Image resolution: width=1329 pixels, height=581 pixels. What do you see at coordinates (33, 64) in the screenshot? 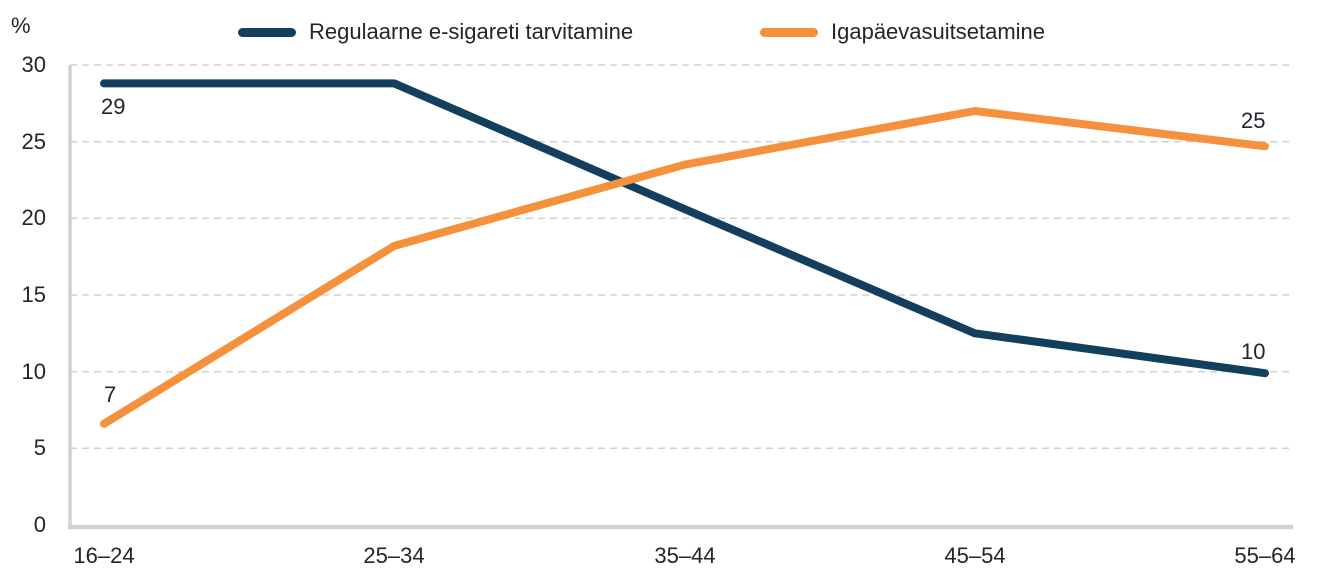
I see `y-axis-tick-label-30: 30` at bounding box center [33, 64].